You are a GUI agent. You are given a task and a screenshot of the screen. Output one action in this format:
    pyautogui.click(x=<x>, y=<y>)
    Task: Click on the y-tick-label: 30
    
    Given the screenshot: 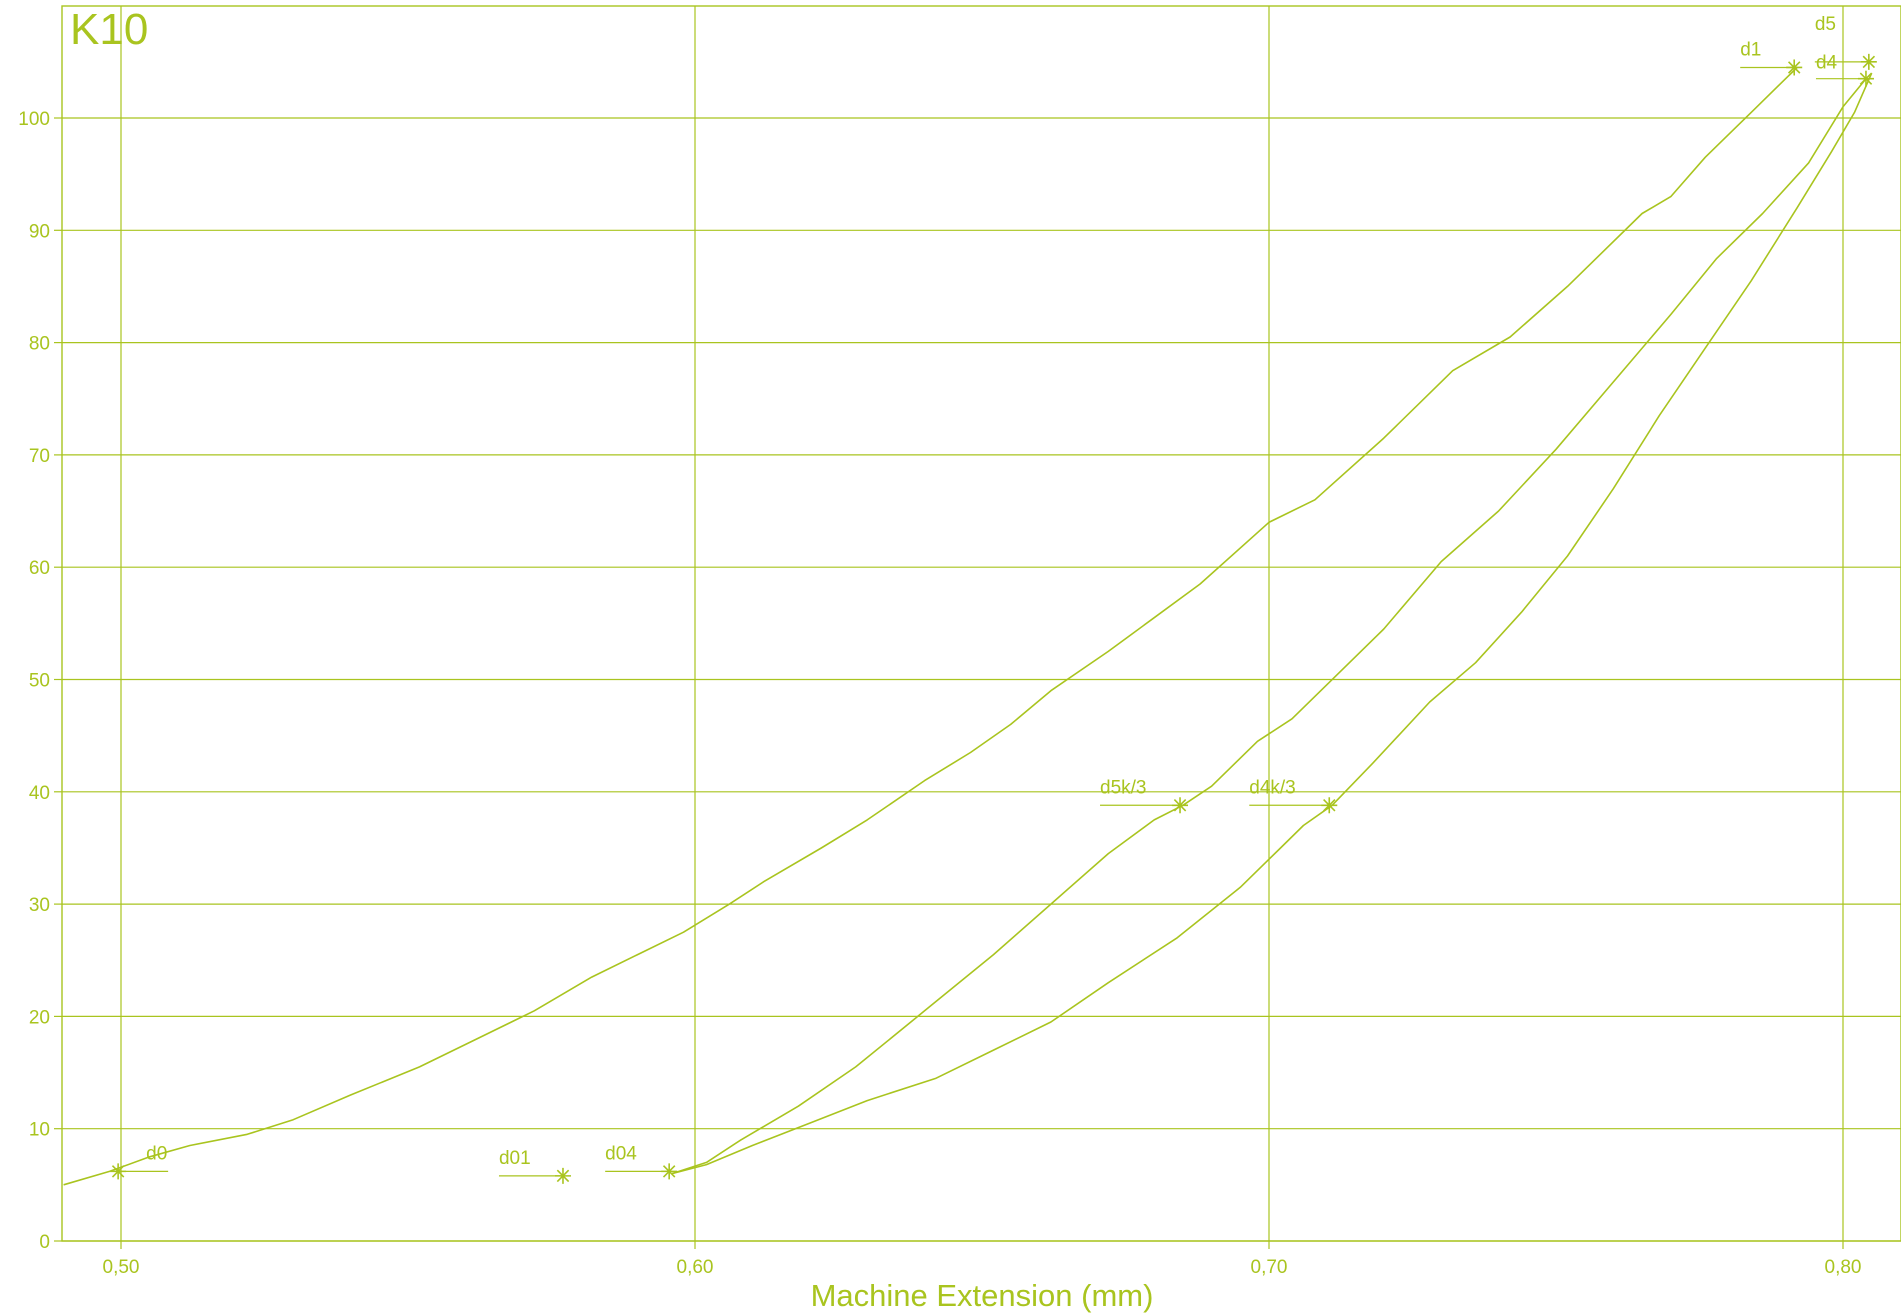 What is the action you would take?
    pyautogui.click(x=39, y=905)
    